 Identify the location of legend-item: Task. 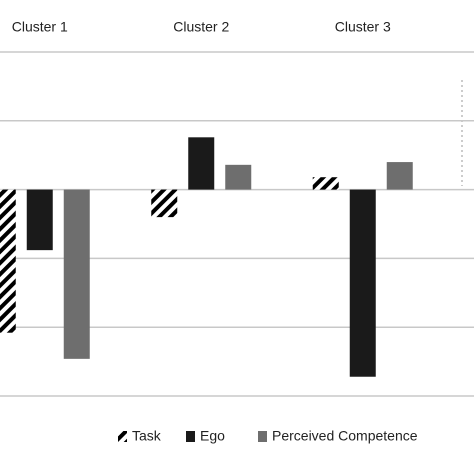
(140, 436).